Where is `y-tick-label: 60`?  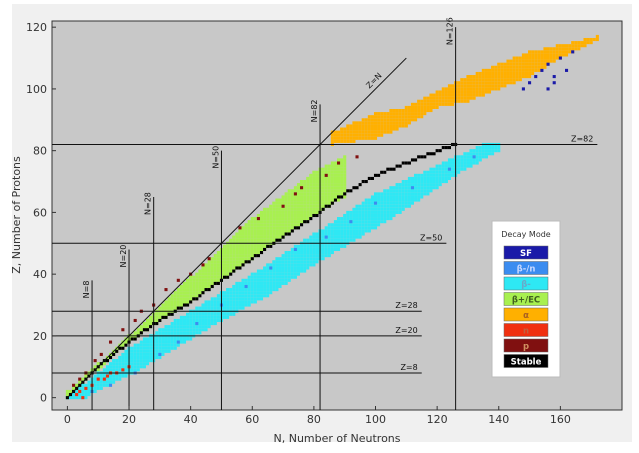 y-tick-label: 60 is located at coordinates (40, 212).